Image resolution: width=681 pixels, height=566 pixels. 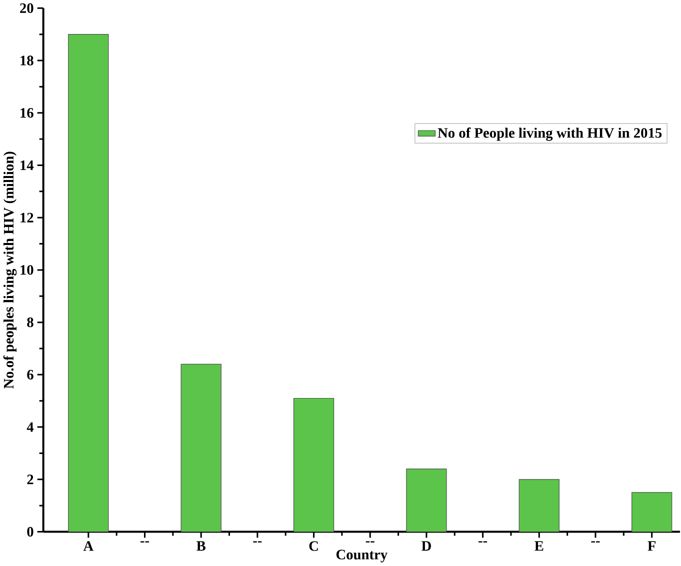 What do you see at coordinates (30, 532) in the screenshot?
I see `y-tick-label: 0` at bounding box center [30, 532].